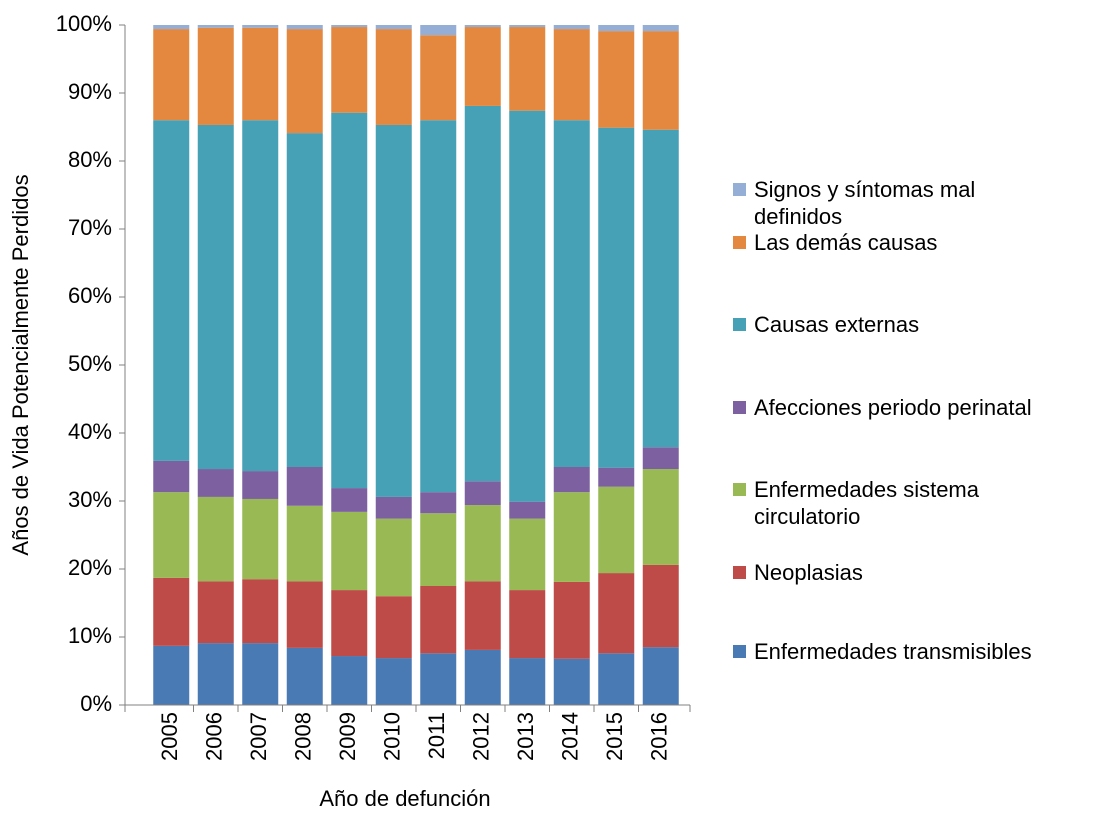  I want to click on legend-item: Enfermedades sistema circulatorio, so click(913, 503).